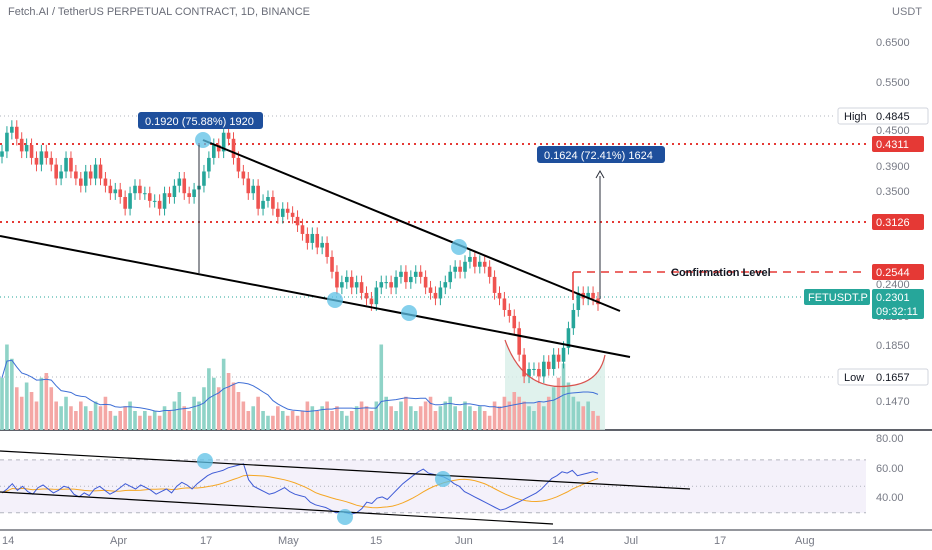  I want to click on price-tick-label: 0.1850, so click(893, 346).